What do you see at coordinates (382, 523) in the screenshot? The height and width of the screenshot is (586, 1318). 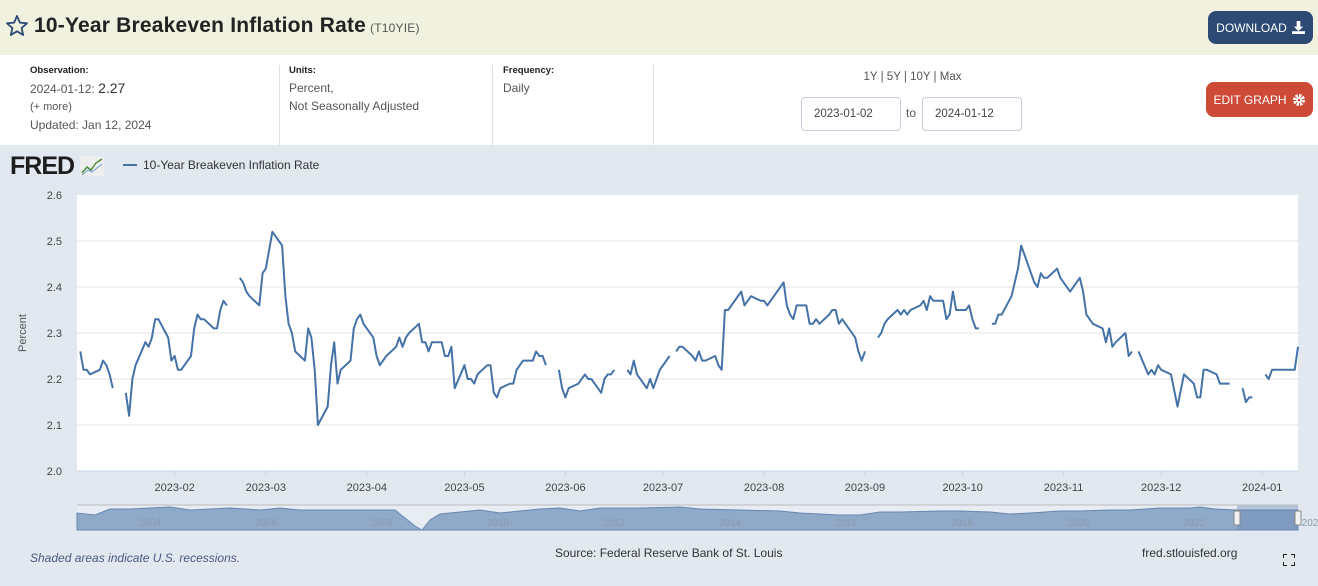 I see `navigator-year-label: 2008` at bounding box center [382, 523].